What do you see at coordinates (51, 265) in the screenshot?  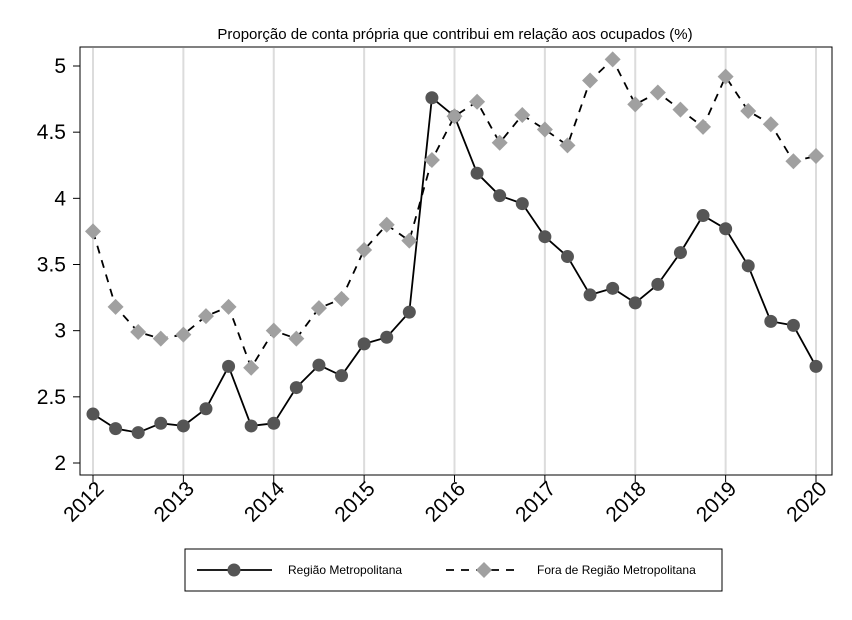 I see `y-tick-label: 3.5` at bounding box center [51, 265].